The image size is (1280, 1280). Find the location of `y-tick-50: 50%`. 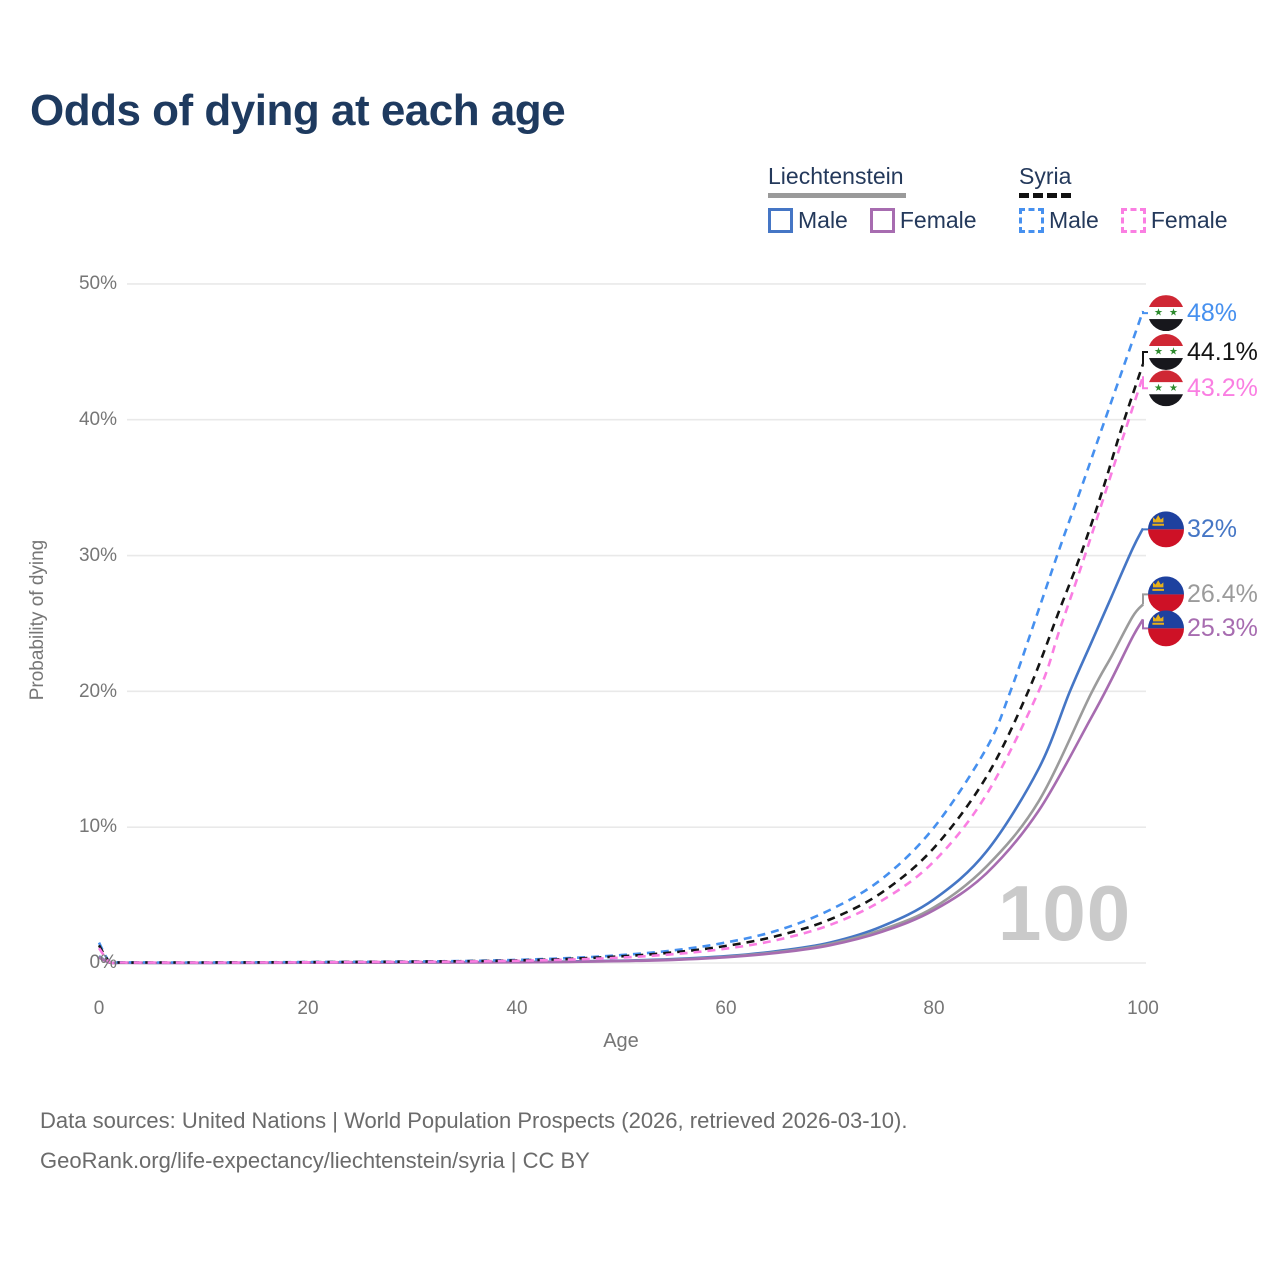

y-tick-50: 50% is located at coordinates (97, 283).